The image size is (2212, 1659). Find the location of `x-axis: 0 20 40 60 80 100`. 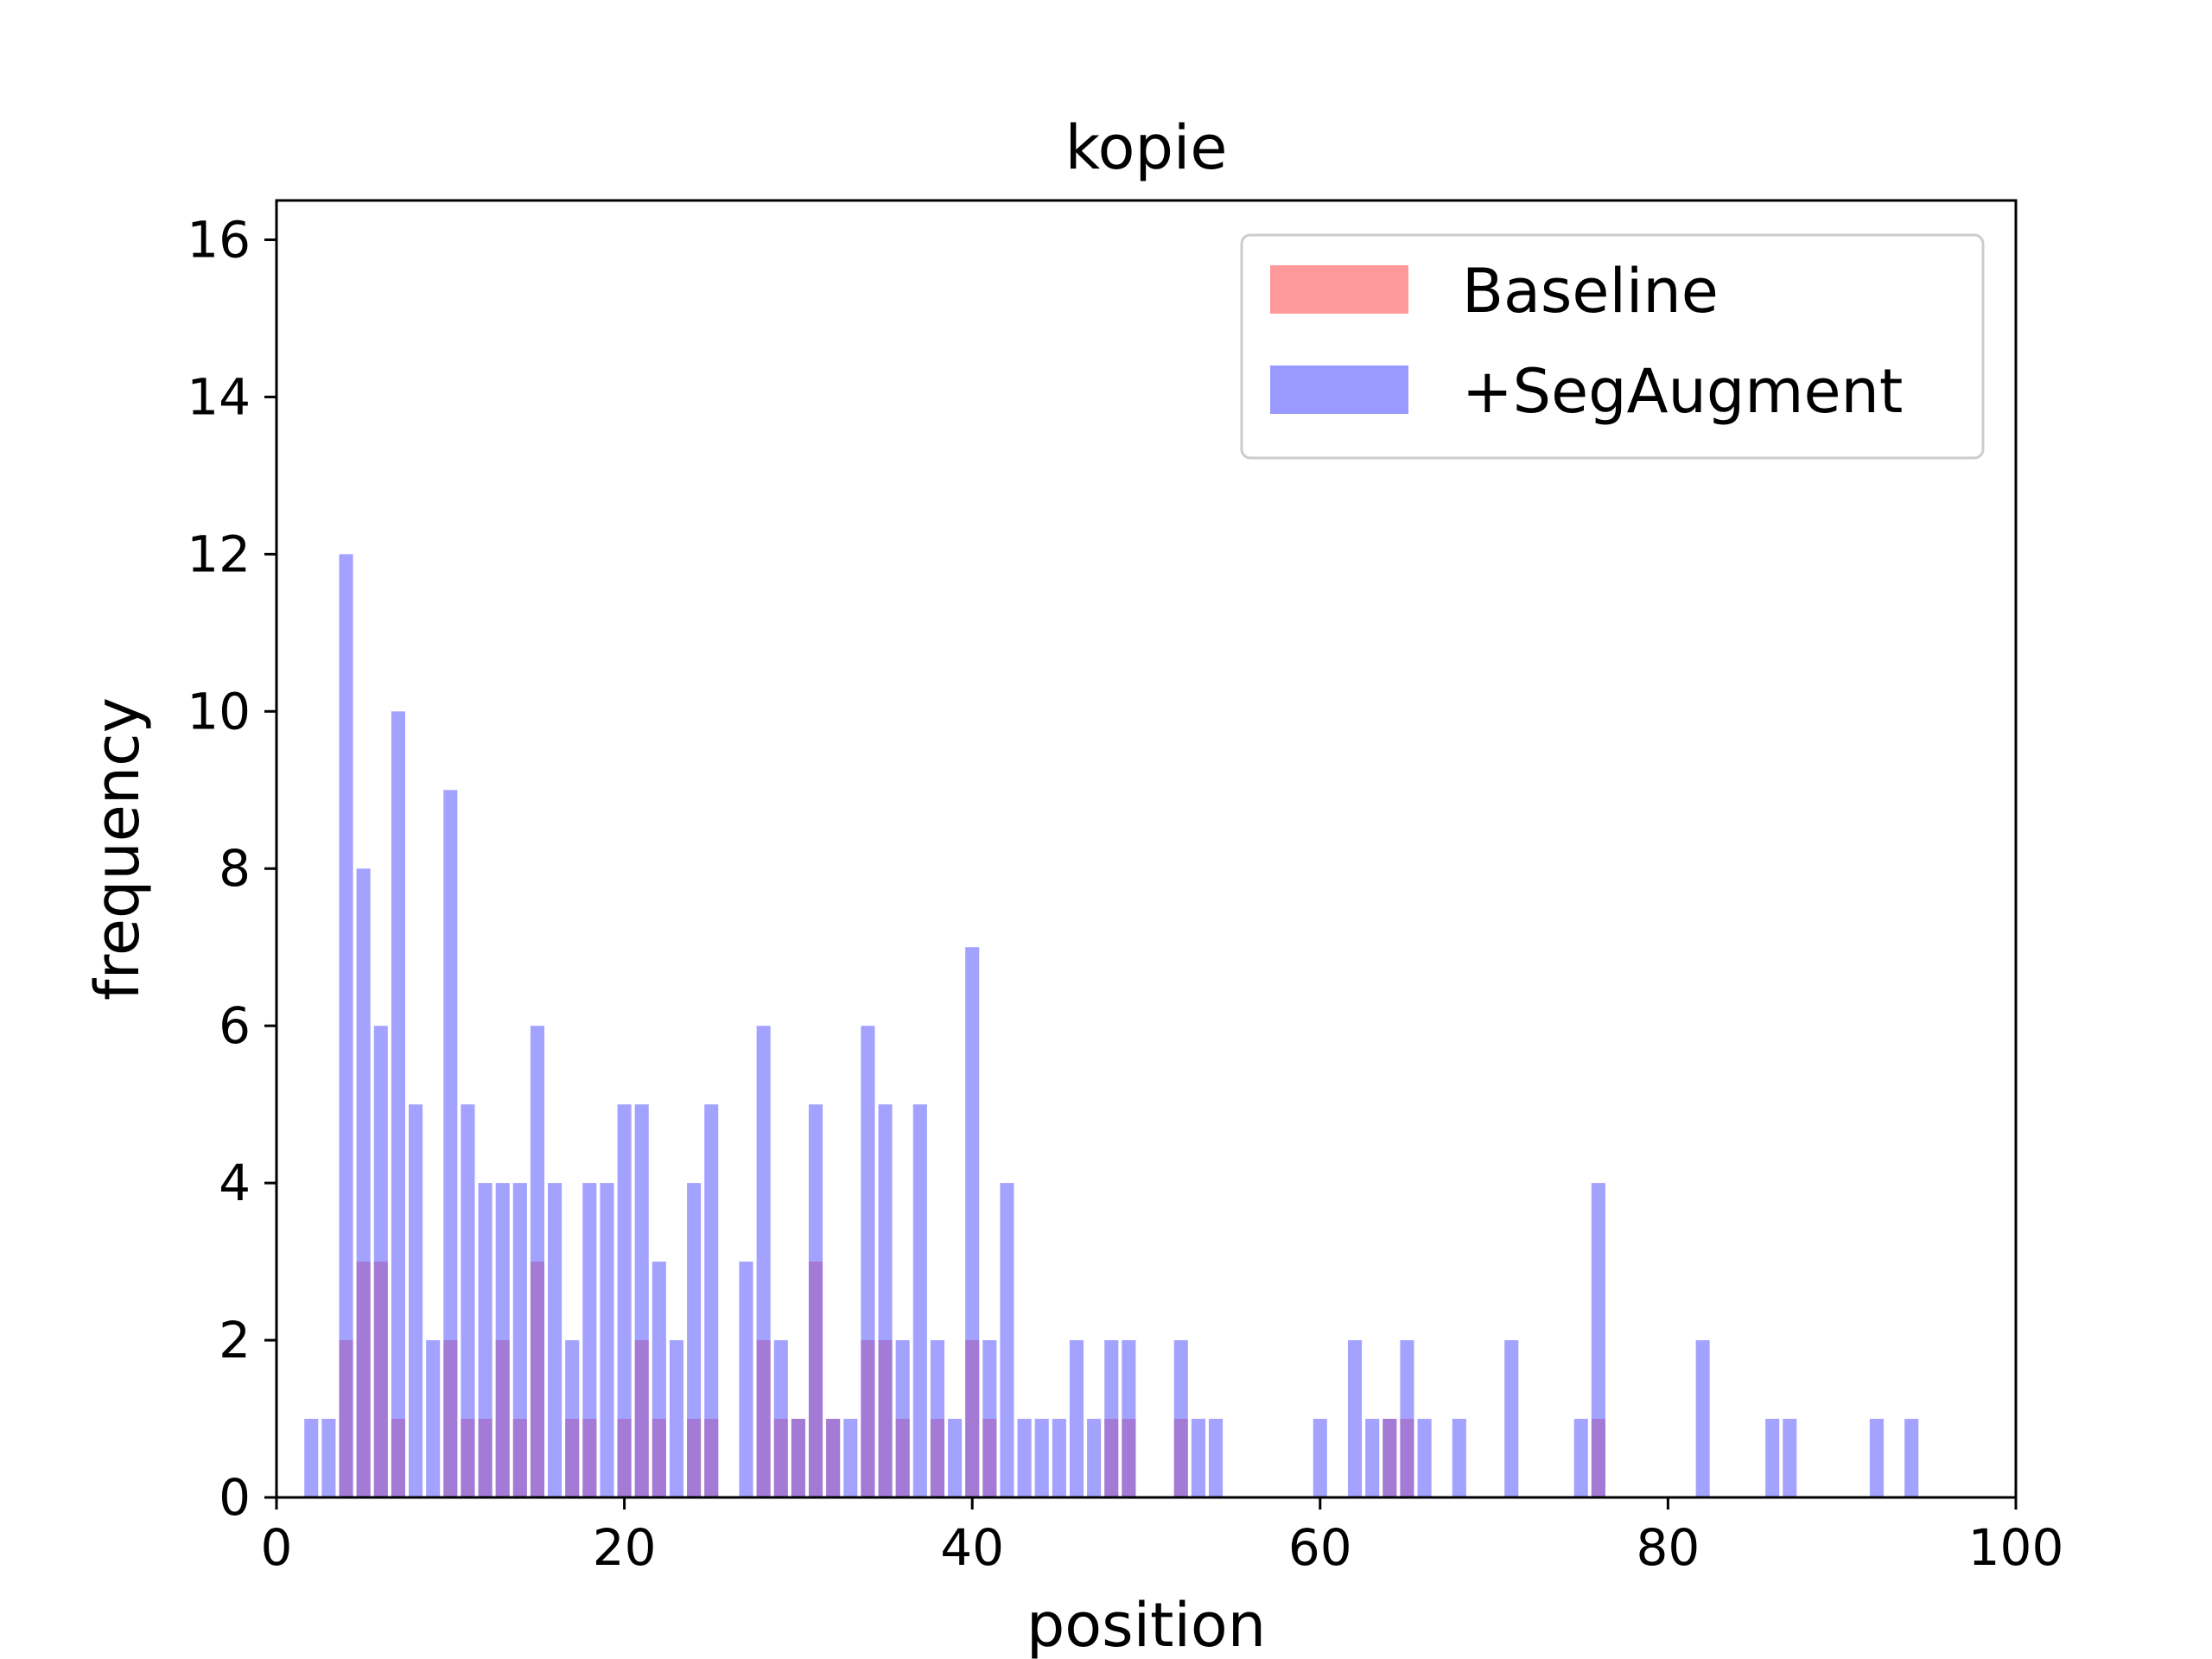

x-axis: 0 20 40 60 80 100 is located at coordinates (1162, 1537).